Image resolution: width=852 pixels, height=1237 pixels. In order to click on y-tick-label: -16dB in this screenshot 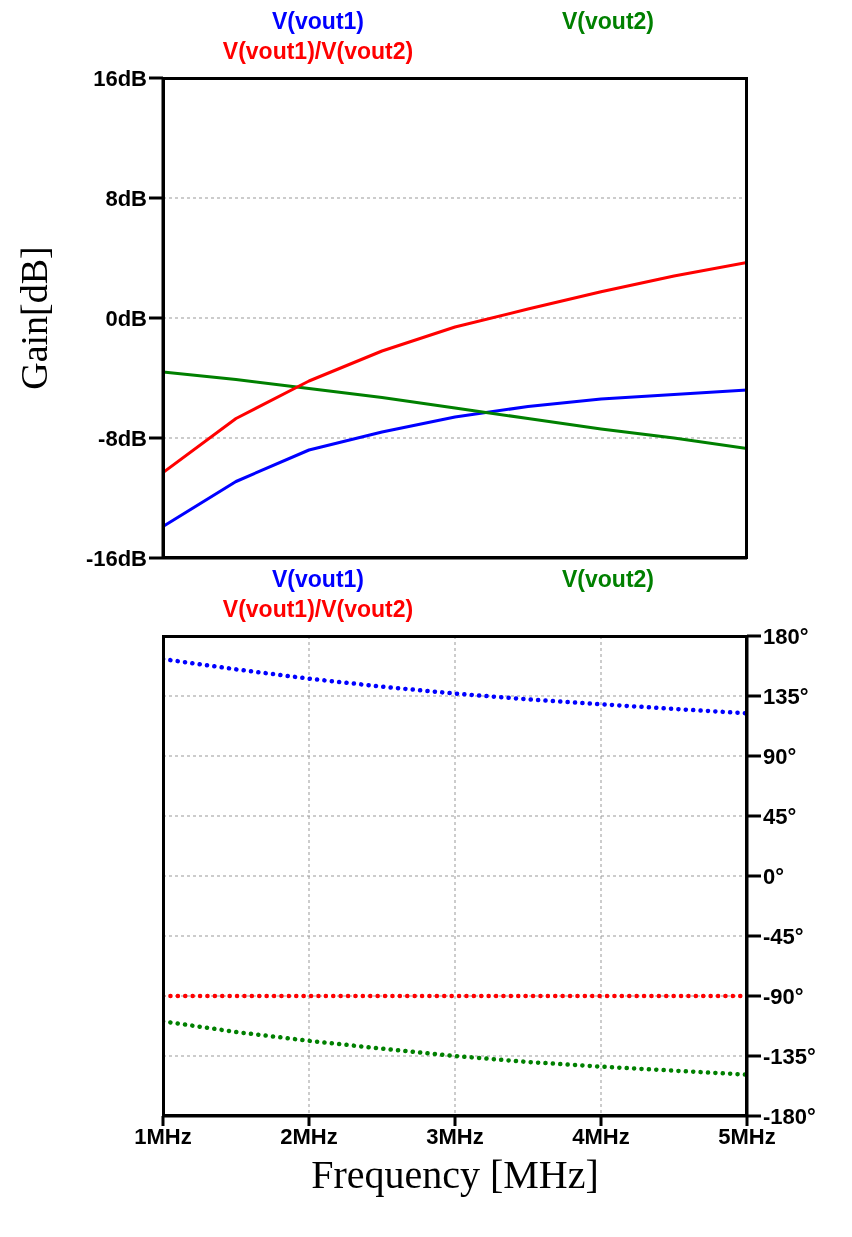, I will do `click(116, 558)`.